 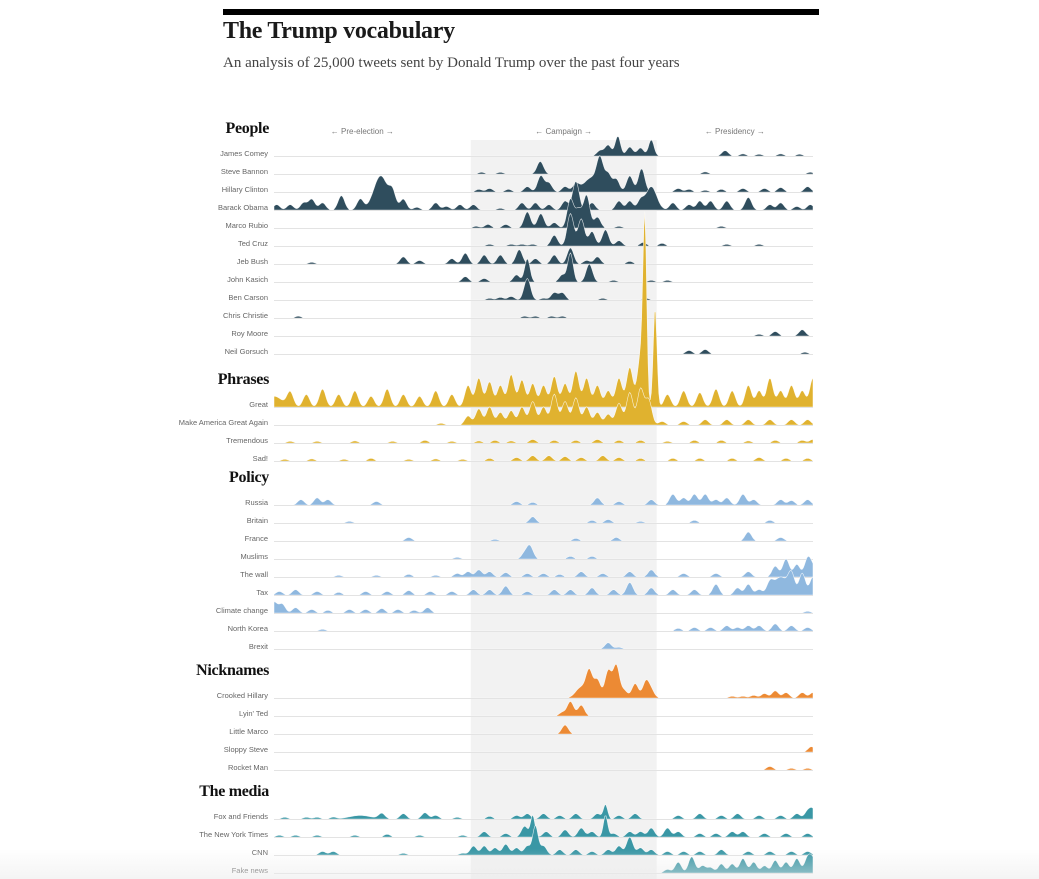 What do you see at coordinates (233, 834) in the screenshot?
I see `series-label: The New York Times` at bounding box center [233, 834].